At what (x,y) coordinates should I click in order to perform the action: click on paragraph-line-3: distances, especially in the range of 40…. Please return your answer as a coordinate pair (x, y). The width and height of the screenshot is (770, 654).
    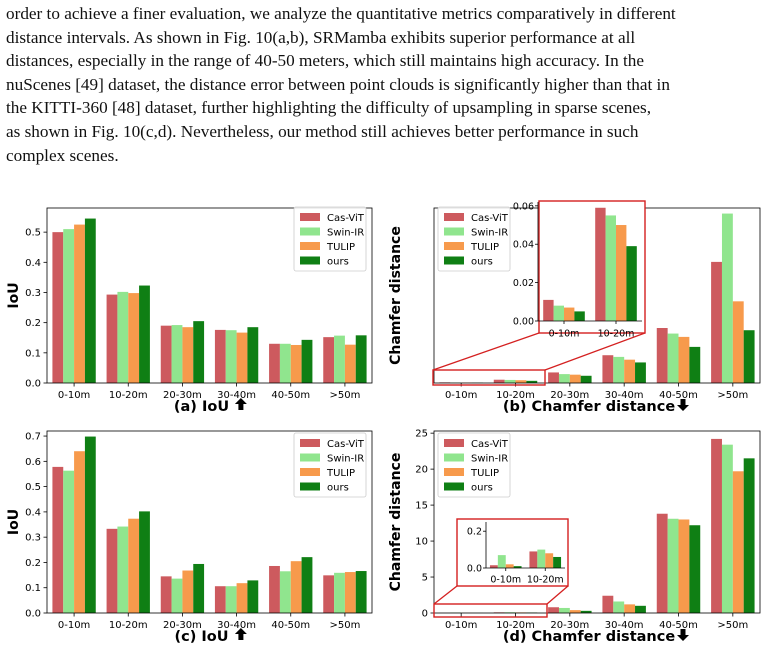
    Looking at the image, I should click on (325, 61).